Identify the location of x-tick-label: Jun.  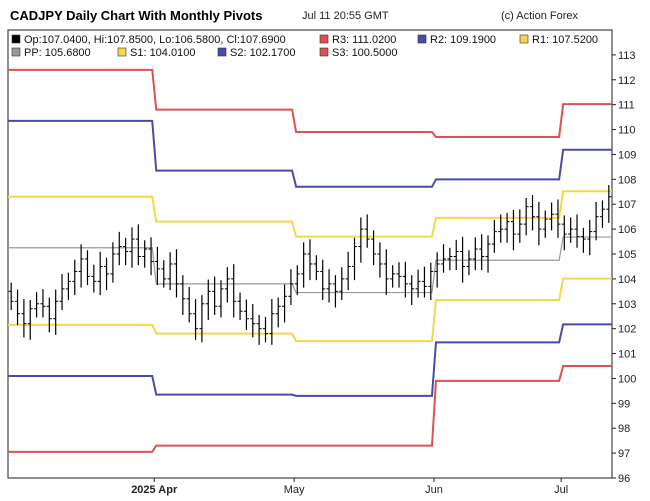
(434, 490).